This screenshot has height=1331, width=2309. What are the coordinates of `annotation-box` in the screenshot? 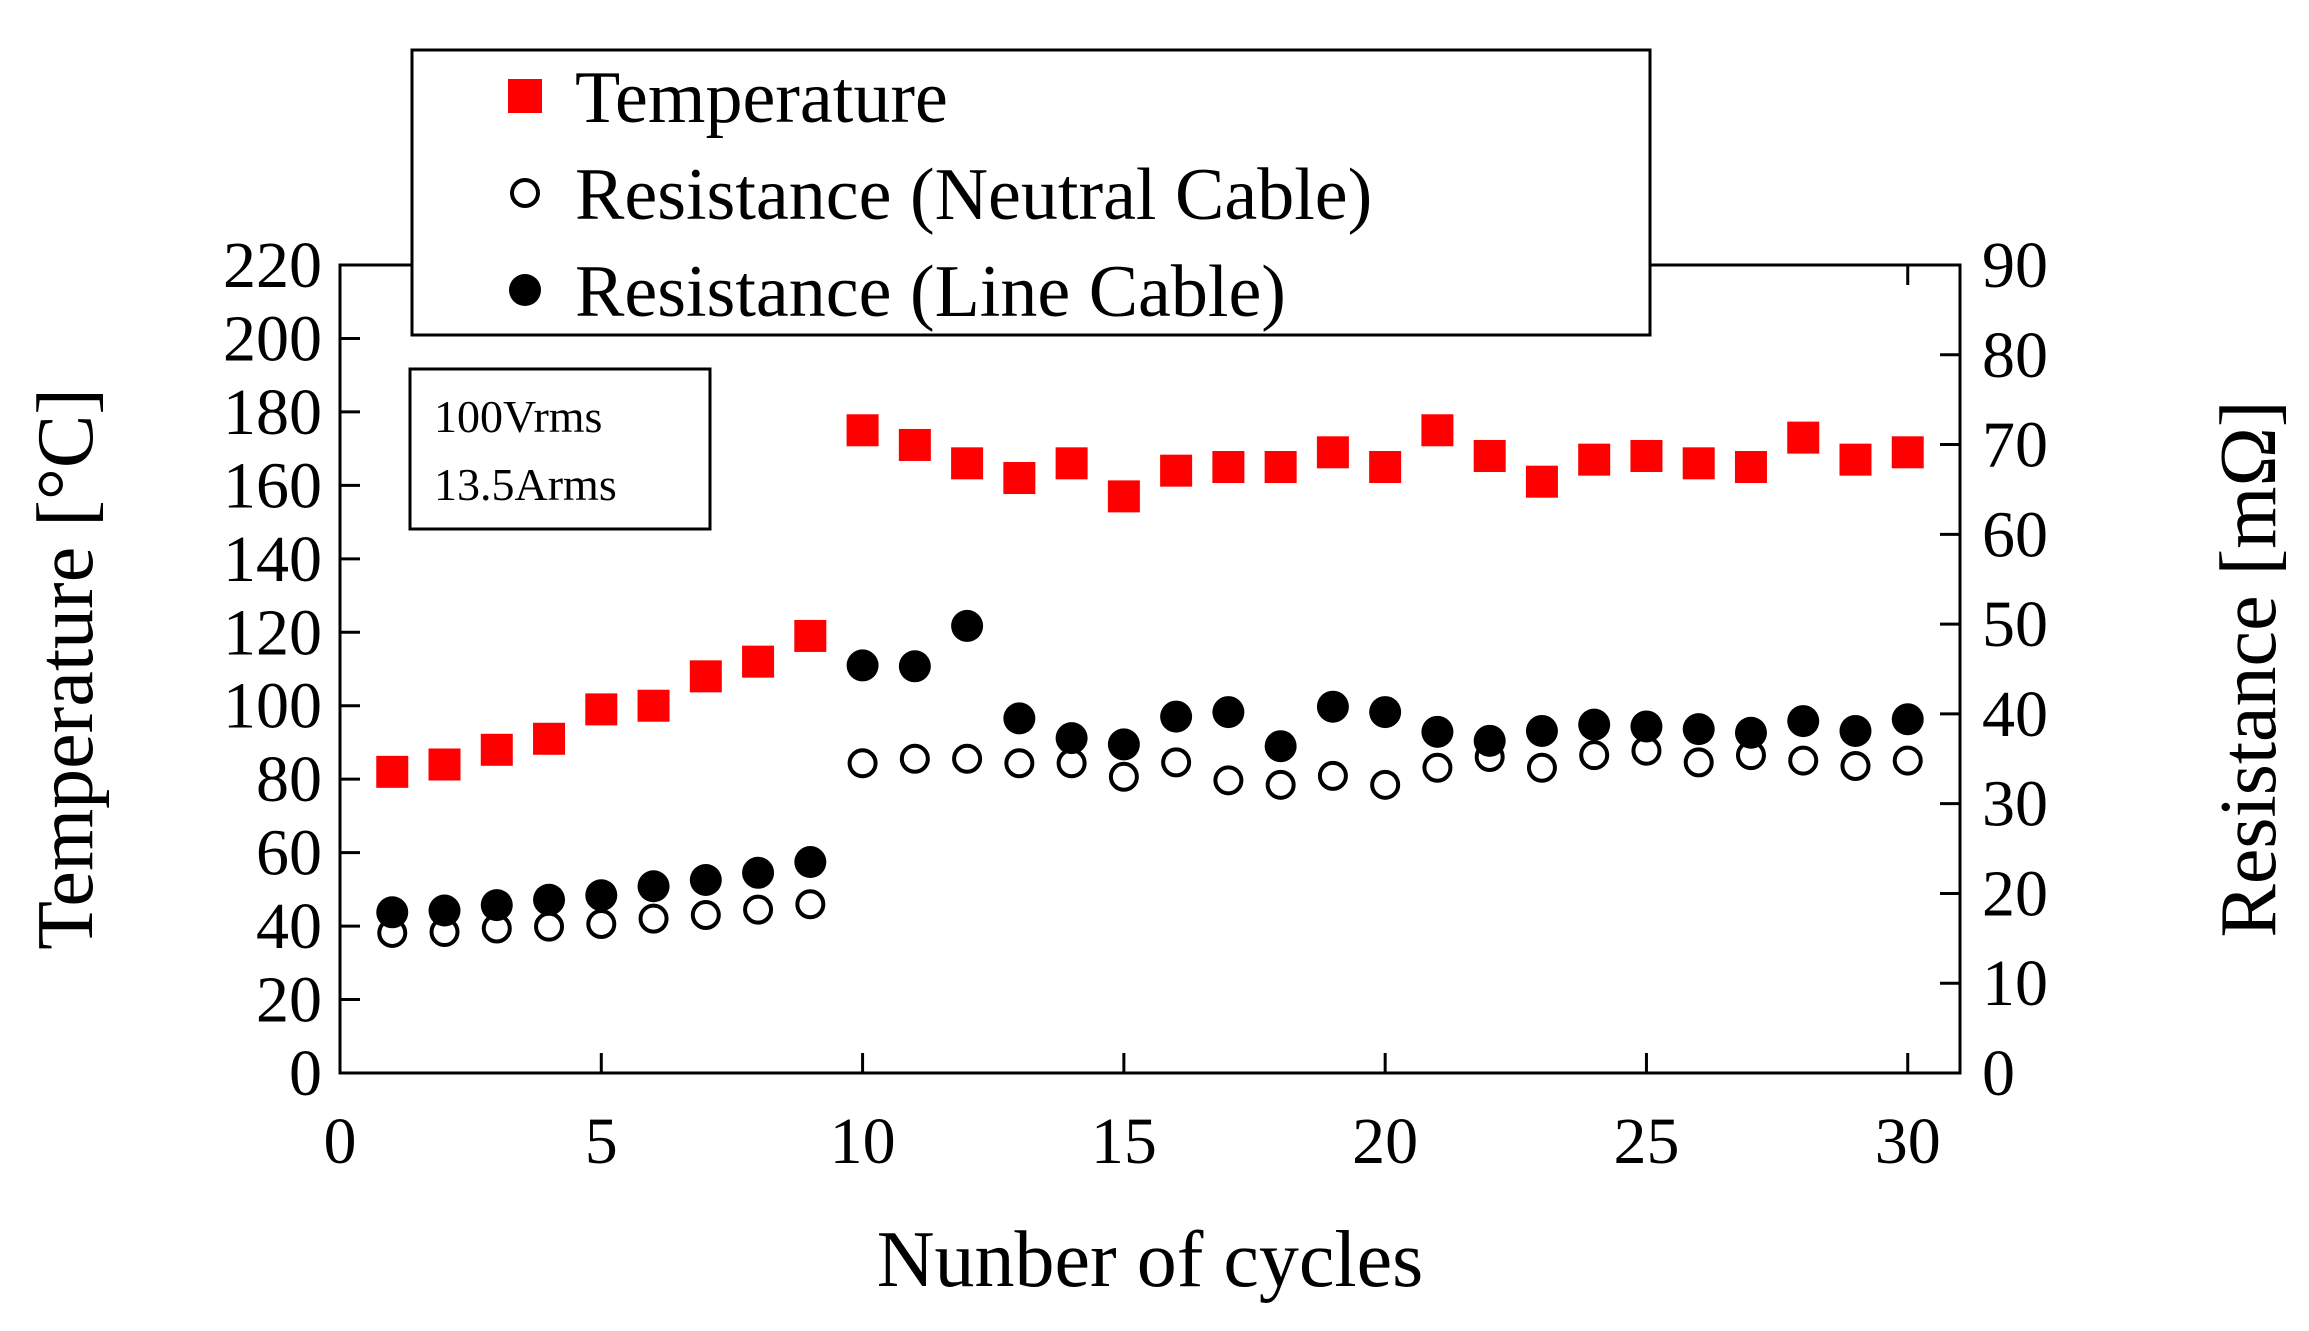 It's located at (560, 449).